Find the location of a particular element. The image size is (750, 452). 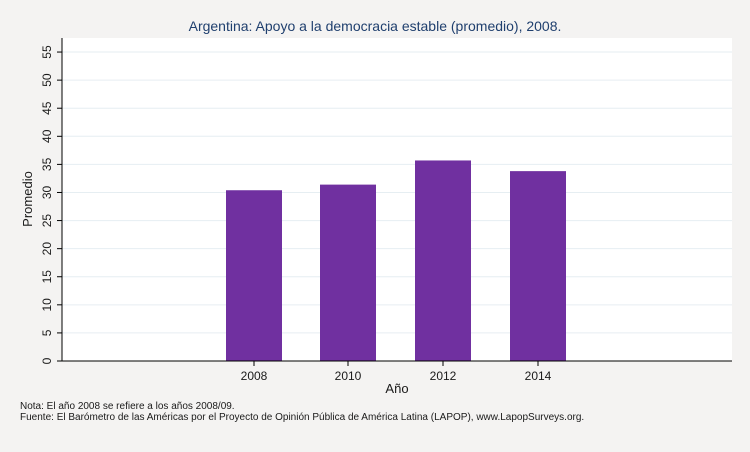

y-tick-label: 20 is located at coordinates (47, 249).